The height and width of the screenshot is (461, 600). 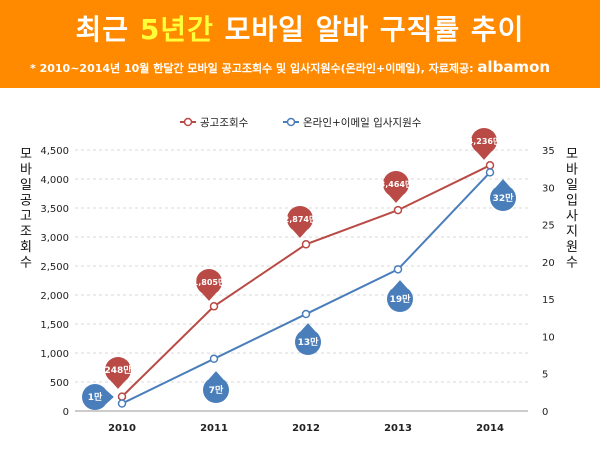 I want to click on brand-logo-text: albamon, so click(x=514, y=67).